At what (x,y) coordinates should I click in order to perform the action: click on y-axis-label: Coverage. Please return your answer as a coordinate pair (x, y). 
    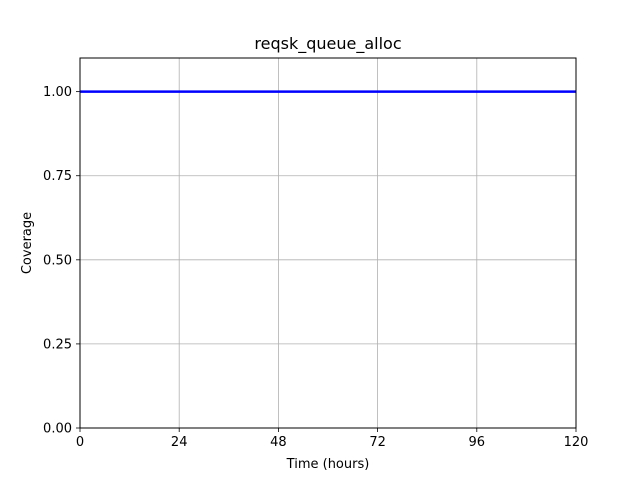
    Looking at the image, I should click on (27, 243).